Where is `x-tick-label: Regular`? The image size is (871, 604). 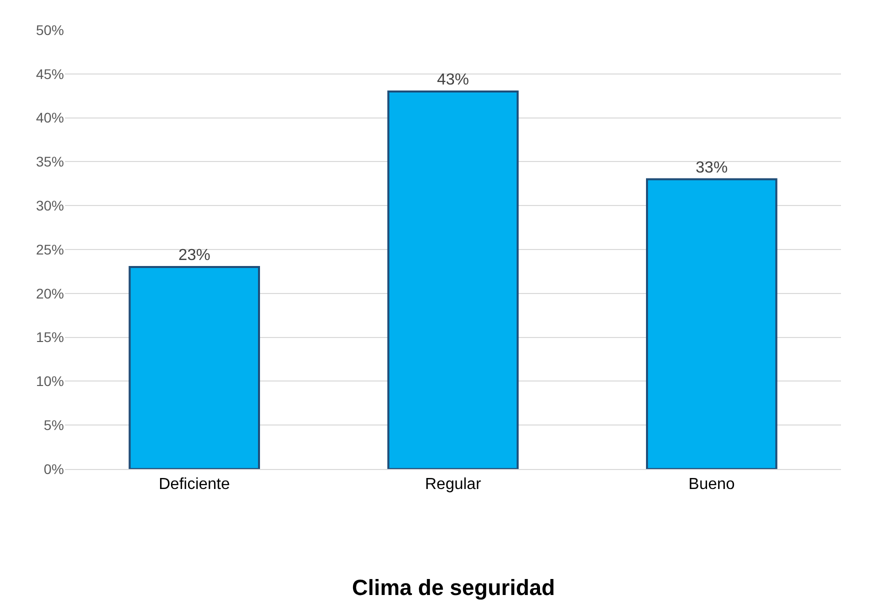
x-tick-label: Regular is located at coordinates (453, 485).